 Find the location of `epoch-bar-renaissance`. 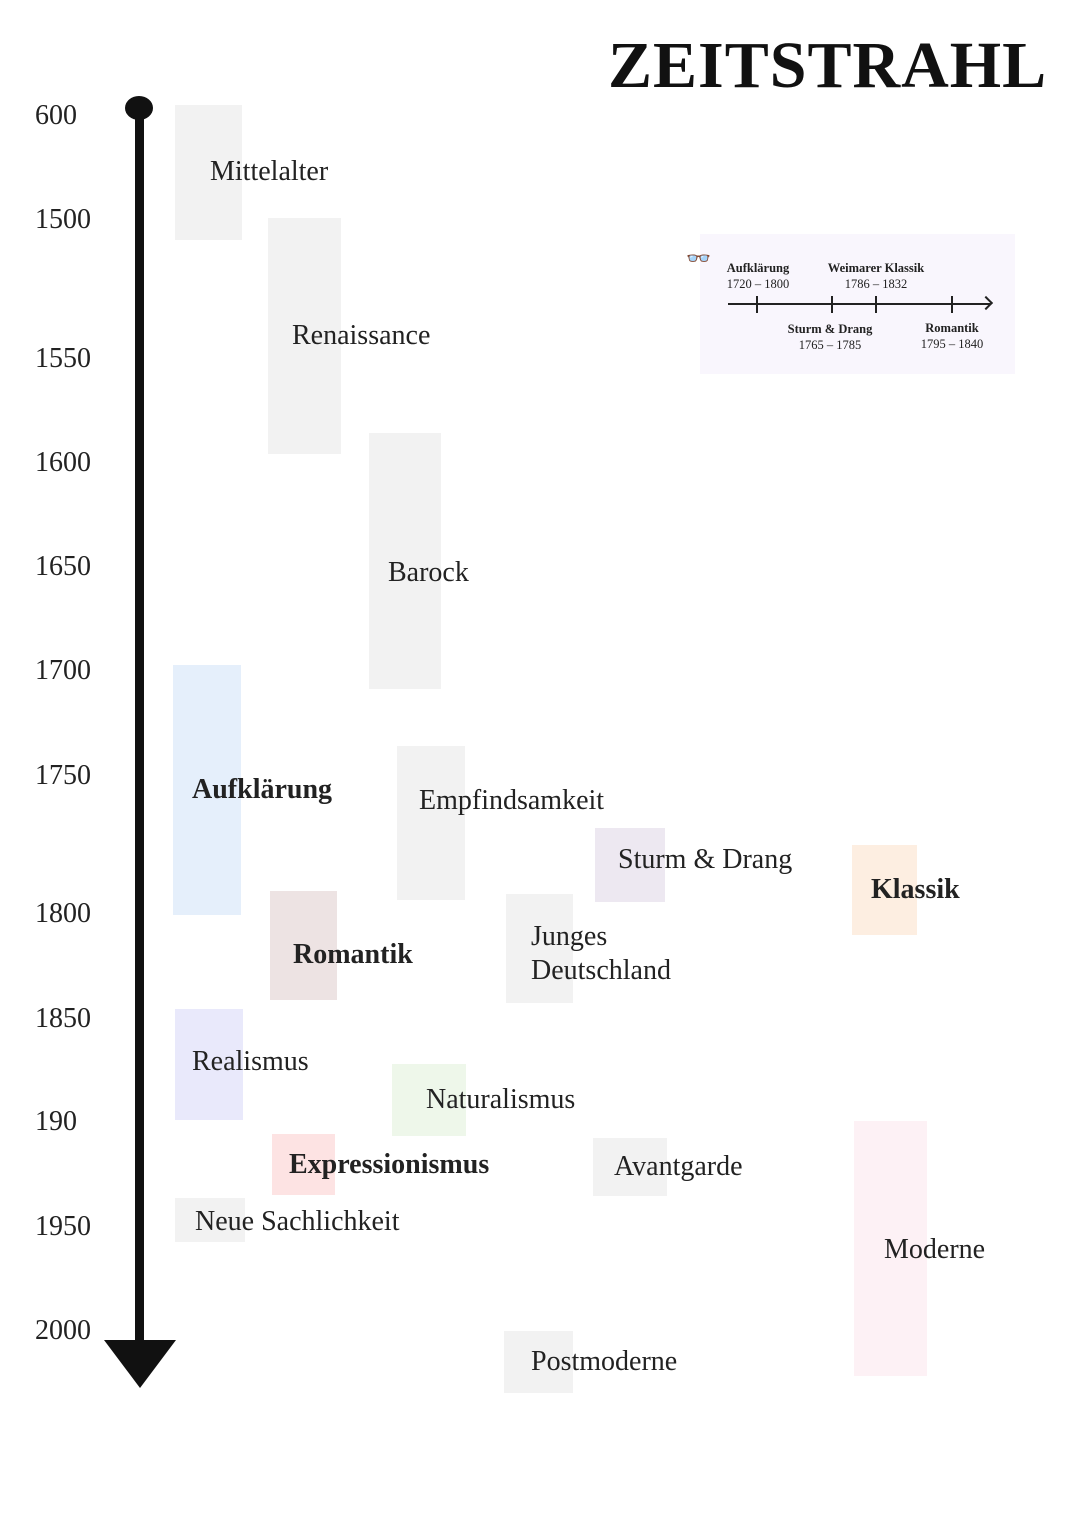

epoch-bar-renaissance is located at coordinates (304, 336).